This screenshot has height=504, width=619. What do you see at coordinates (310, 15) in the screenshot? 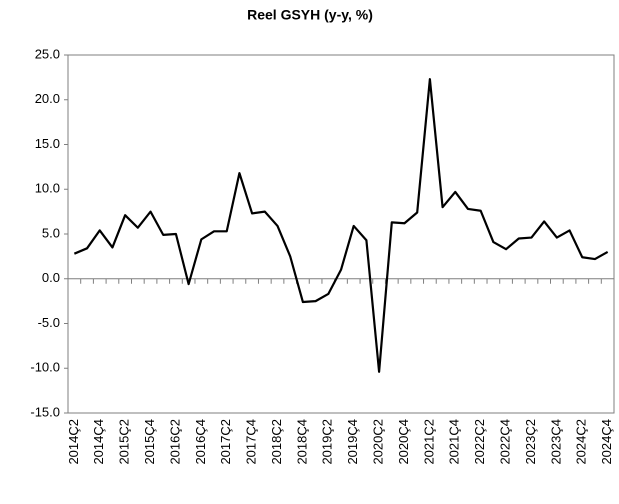
I see `chart-title: Reel GSYH (y-y, %)` at bounding box center [310, 15].